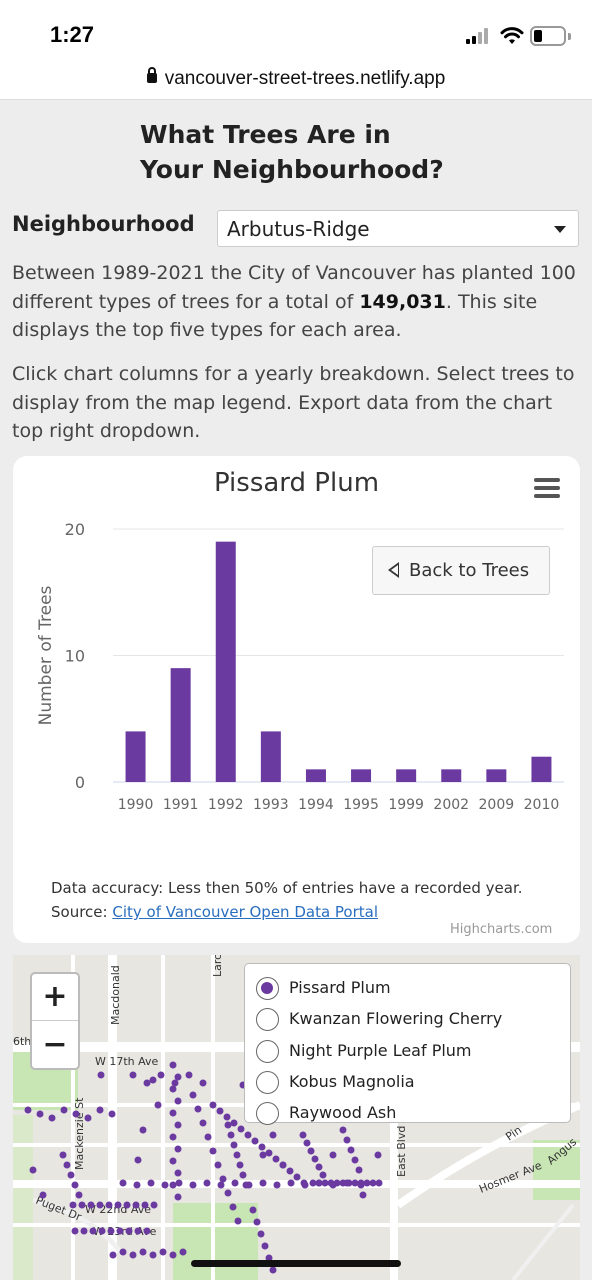 The width and height of the screenshot is (592, 1280). What do you see at coordinates (310, 152) in the screenshot?
I see `page-title: What Trees Are in Your Neighbourhood?` at bounding box center [310, 152].